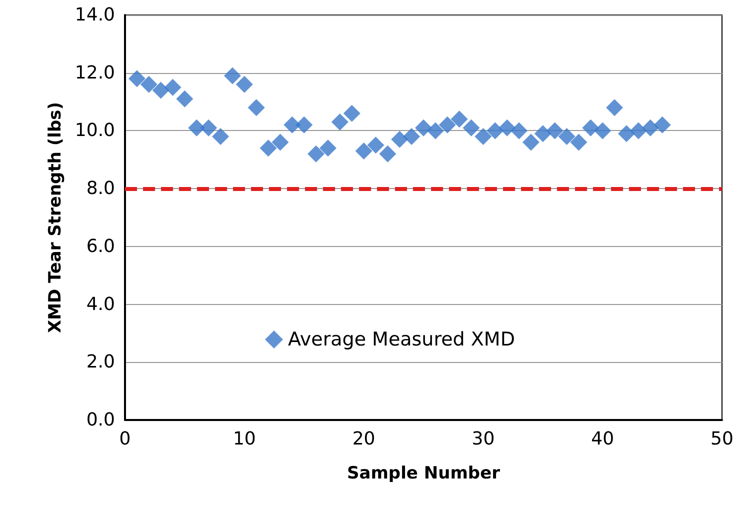 The width and height of the screenshot is (738, 522). What do you see at coordinates (244, 439) in the screenshot?
I see `x-tick-label: 10` at bounding box center [244, 439].